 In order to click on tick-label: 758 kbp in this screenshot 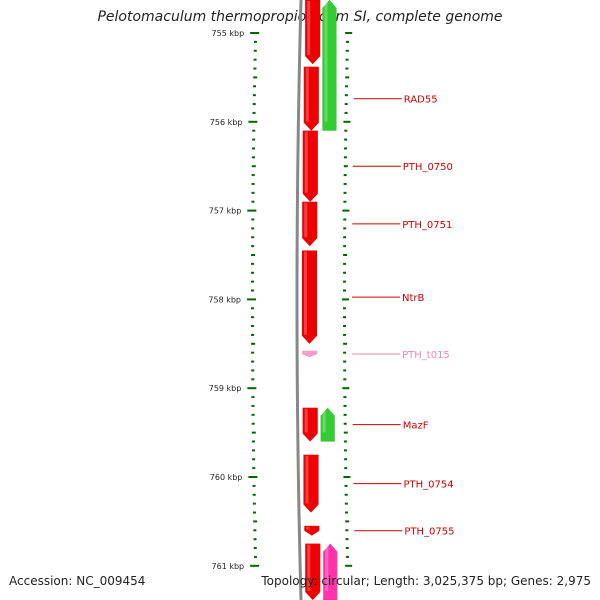, I will do `click(224, 299)`.